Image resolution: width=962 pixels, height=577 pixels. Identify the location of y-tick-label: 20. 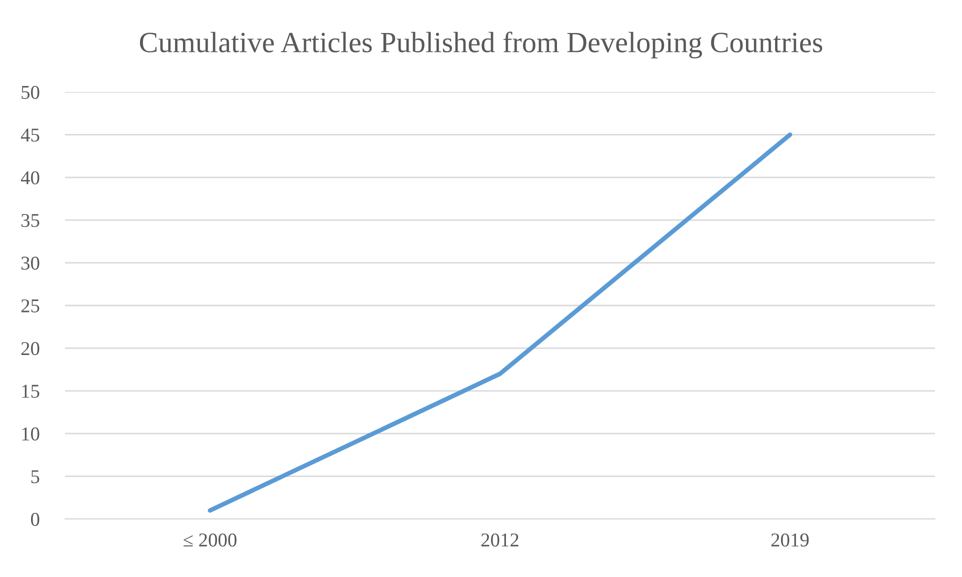
(30, 349).